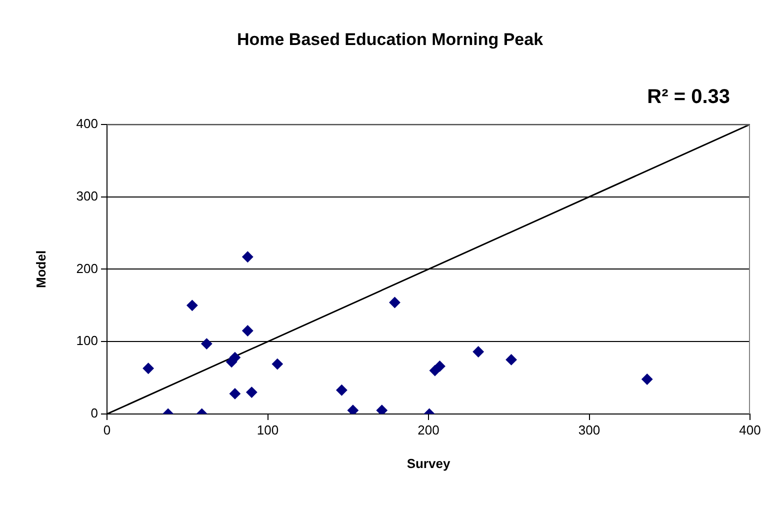 The height and width of the screenshot is (506, 773). Describe the element at coordinates (94, 413) in the screenshot. I see `y-tick-label: 0` at that location.